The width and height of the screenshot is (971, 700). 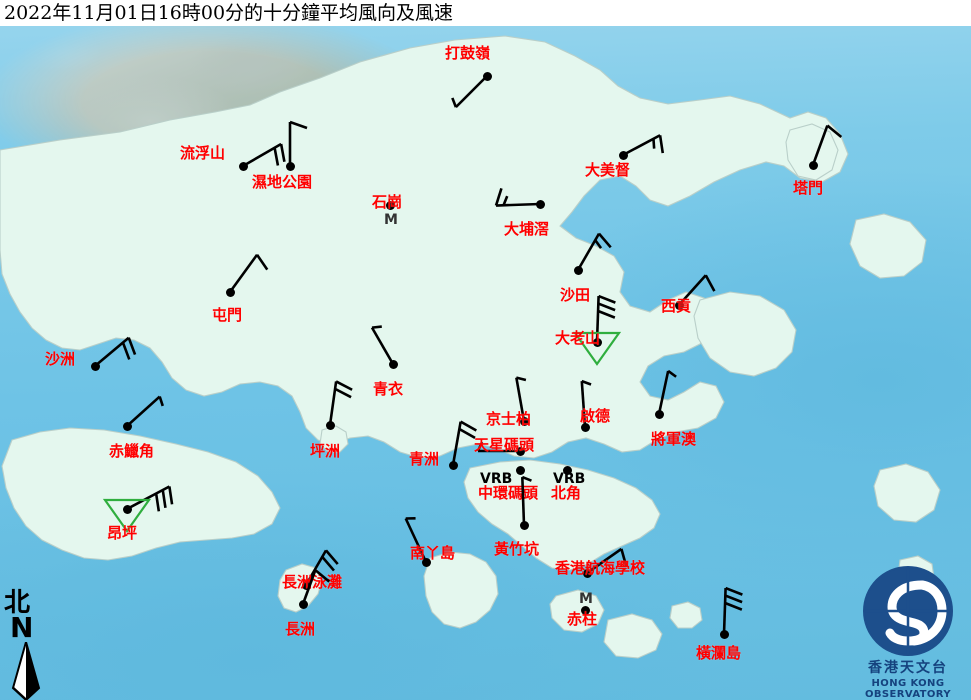 I want to click on station-name-label: 京士柏, so click(x=509, y=419).